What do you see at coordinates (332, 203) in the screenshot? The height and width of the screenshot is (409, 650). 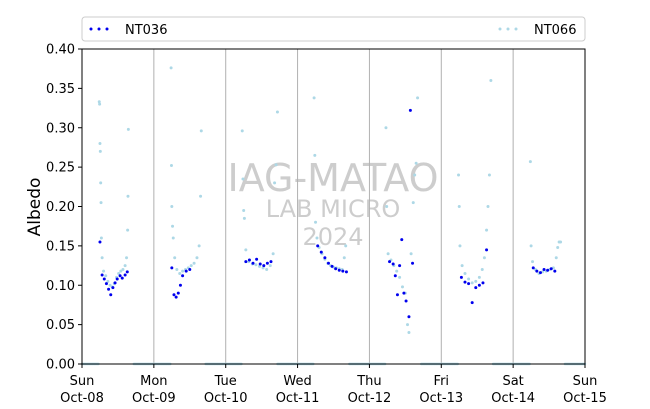 I see `watermark: IAG-MATAO LAB MICRO 2024` at bounding box center [332, 203].